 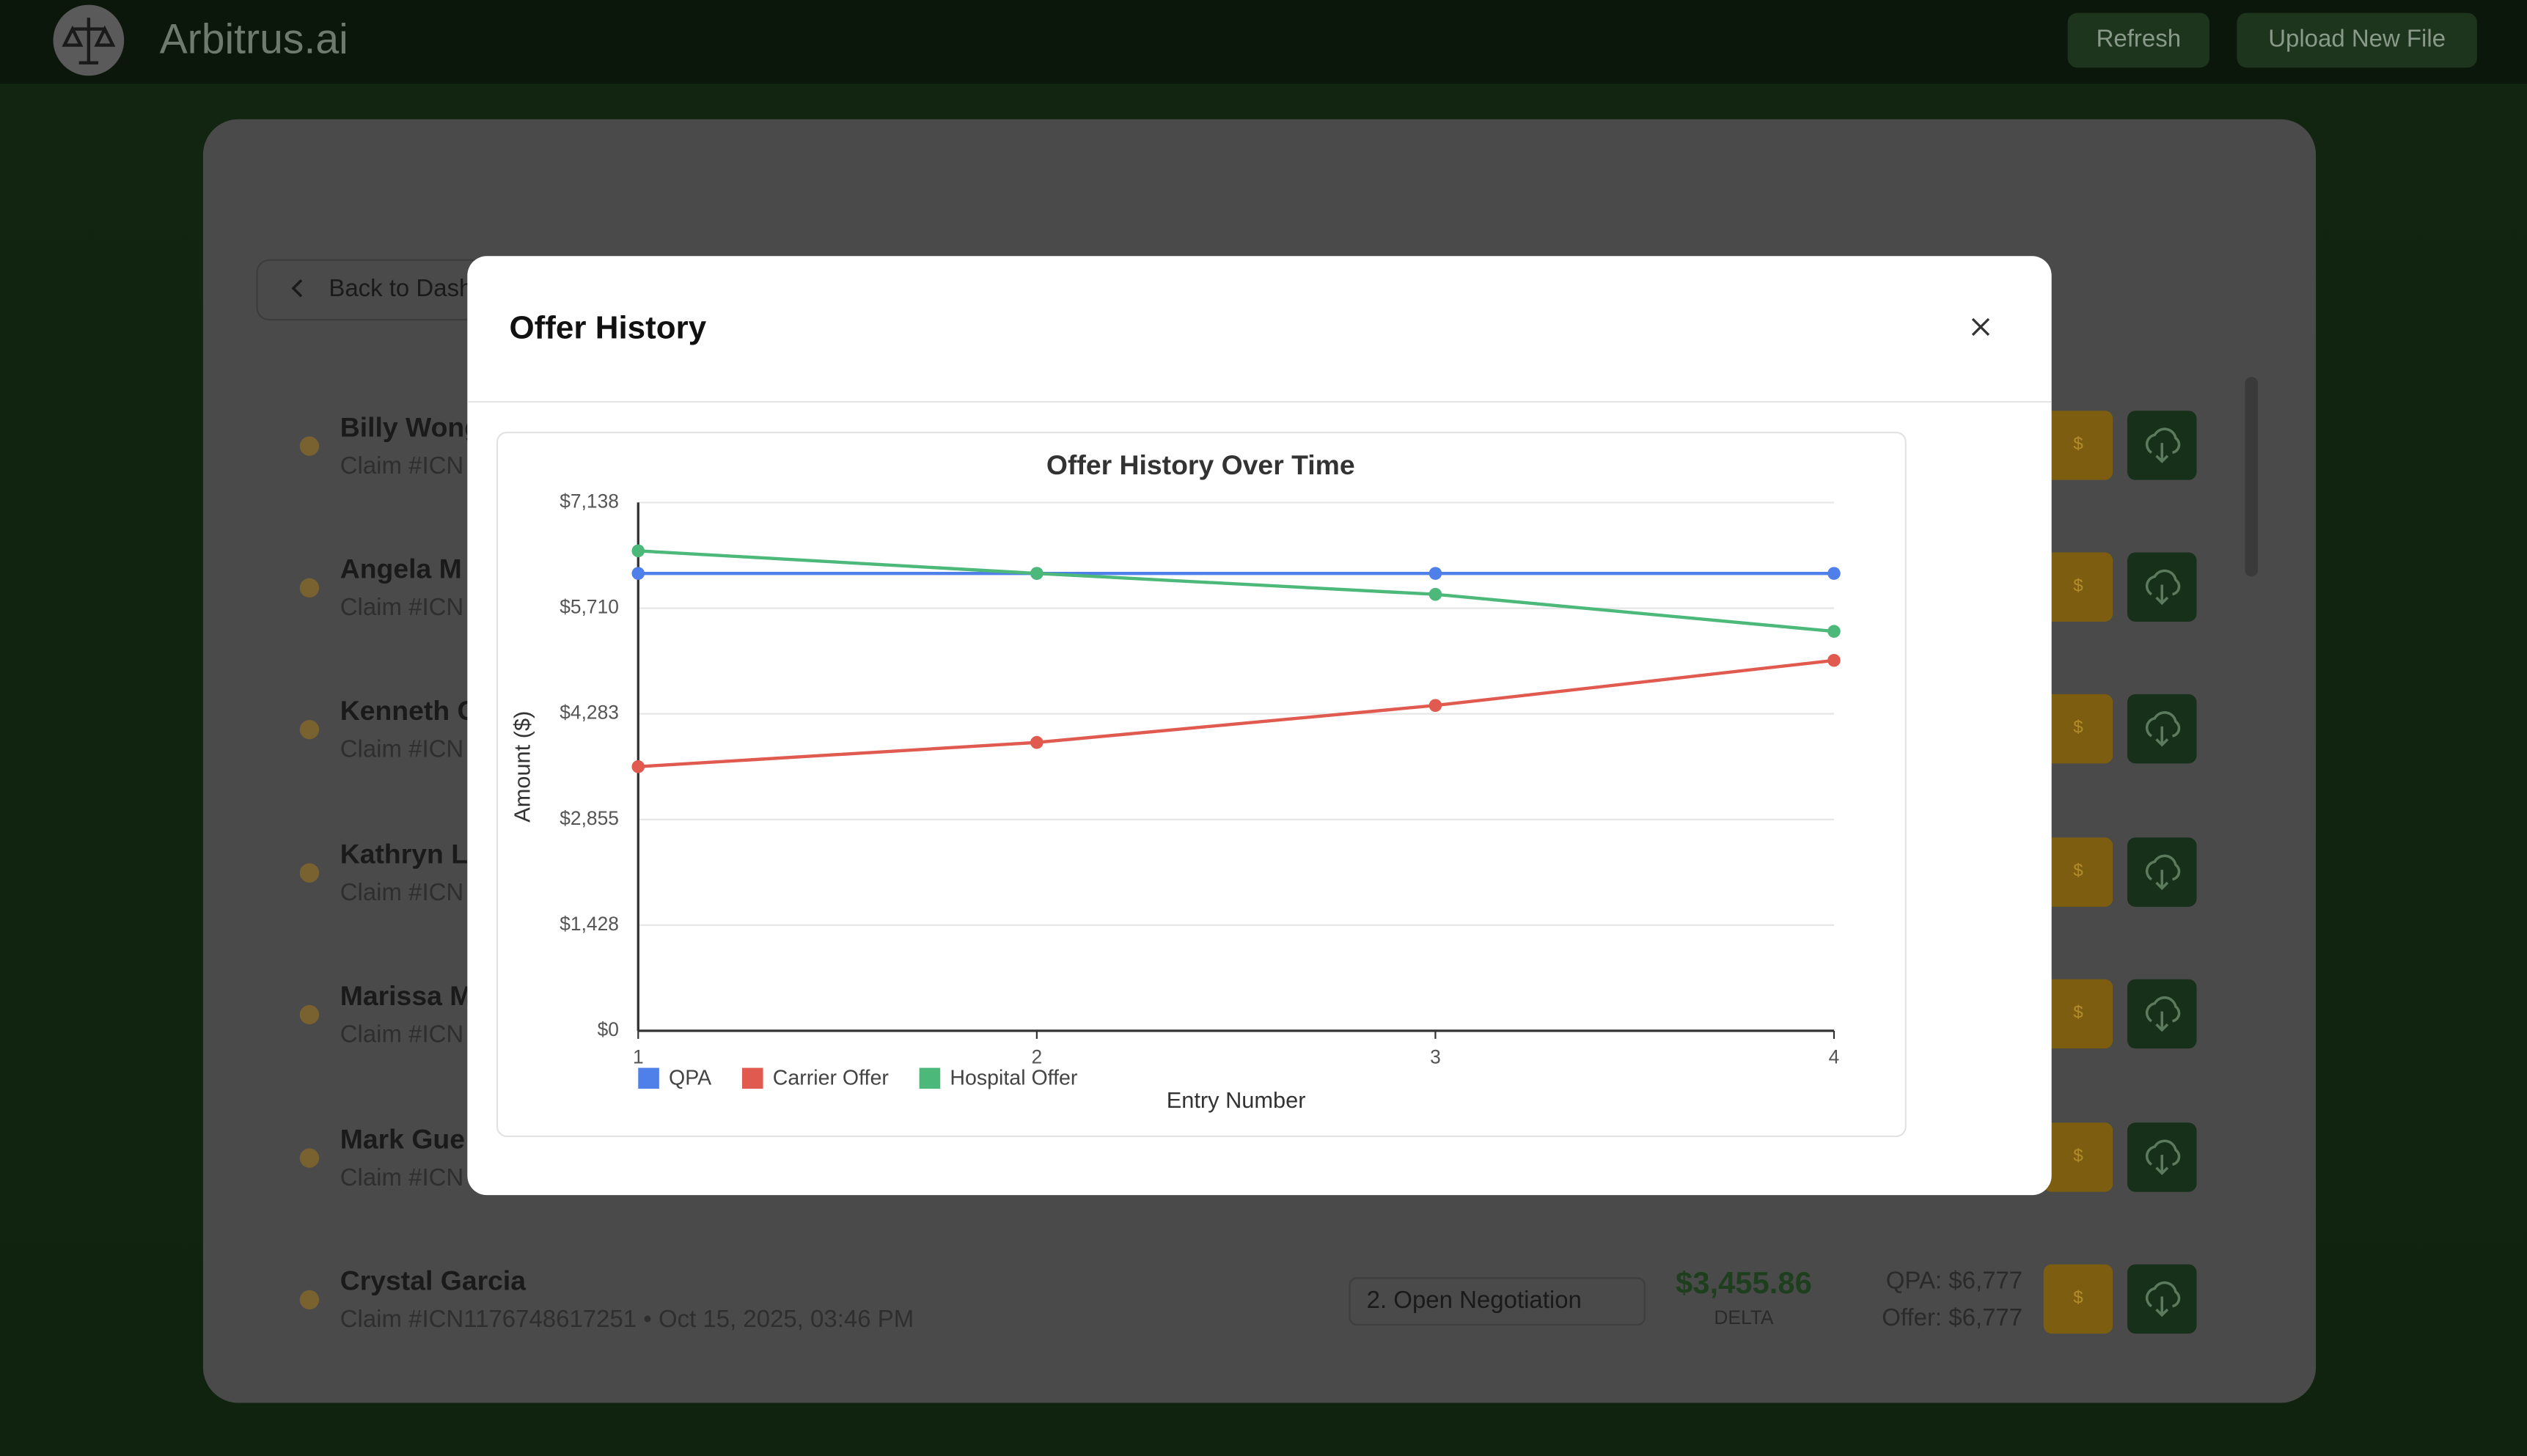 What do you see at coordinates (1954, 1281) in the screenshot?
I see `qpa-value: QPA: $6,777` at bounding box center [1954, 1281].